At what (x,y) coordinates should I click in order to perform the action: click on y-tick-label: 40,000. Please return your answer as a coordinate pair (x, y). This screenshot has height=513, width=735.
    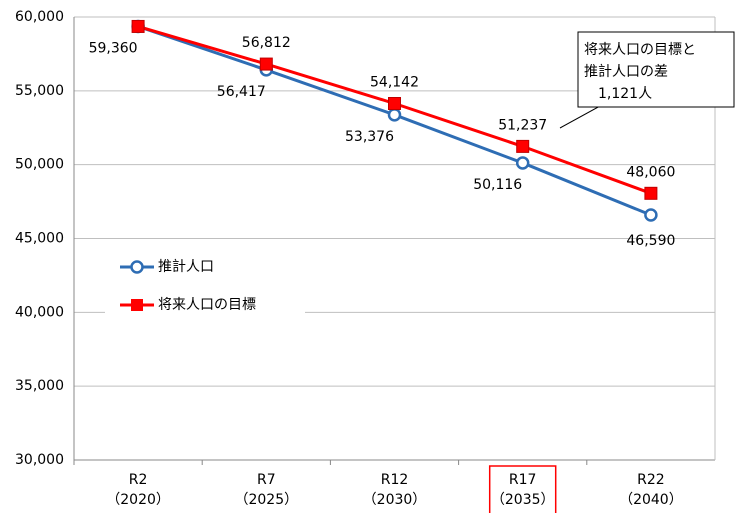
    Looking at the image, I should click on (39, 312).